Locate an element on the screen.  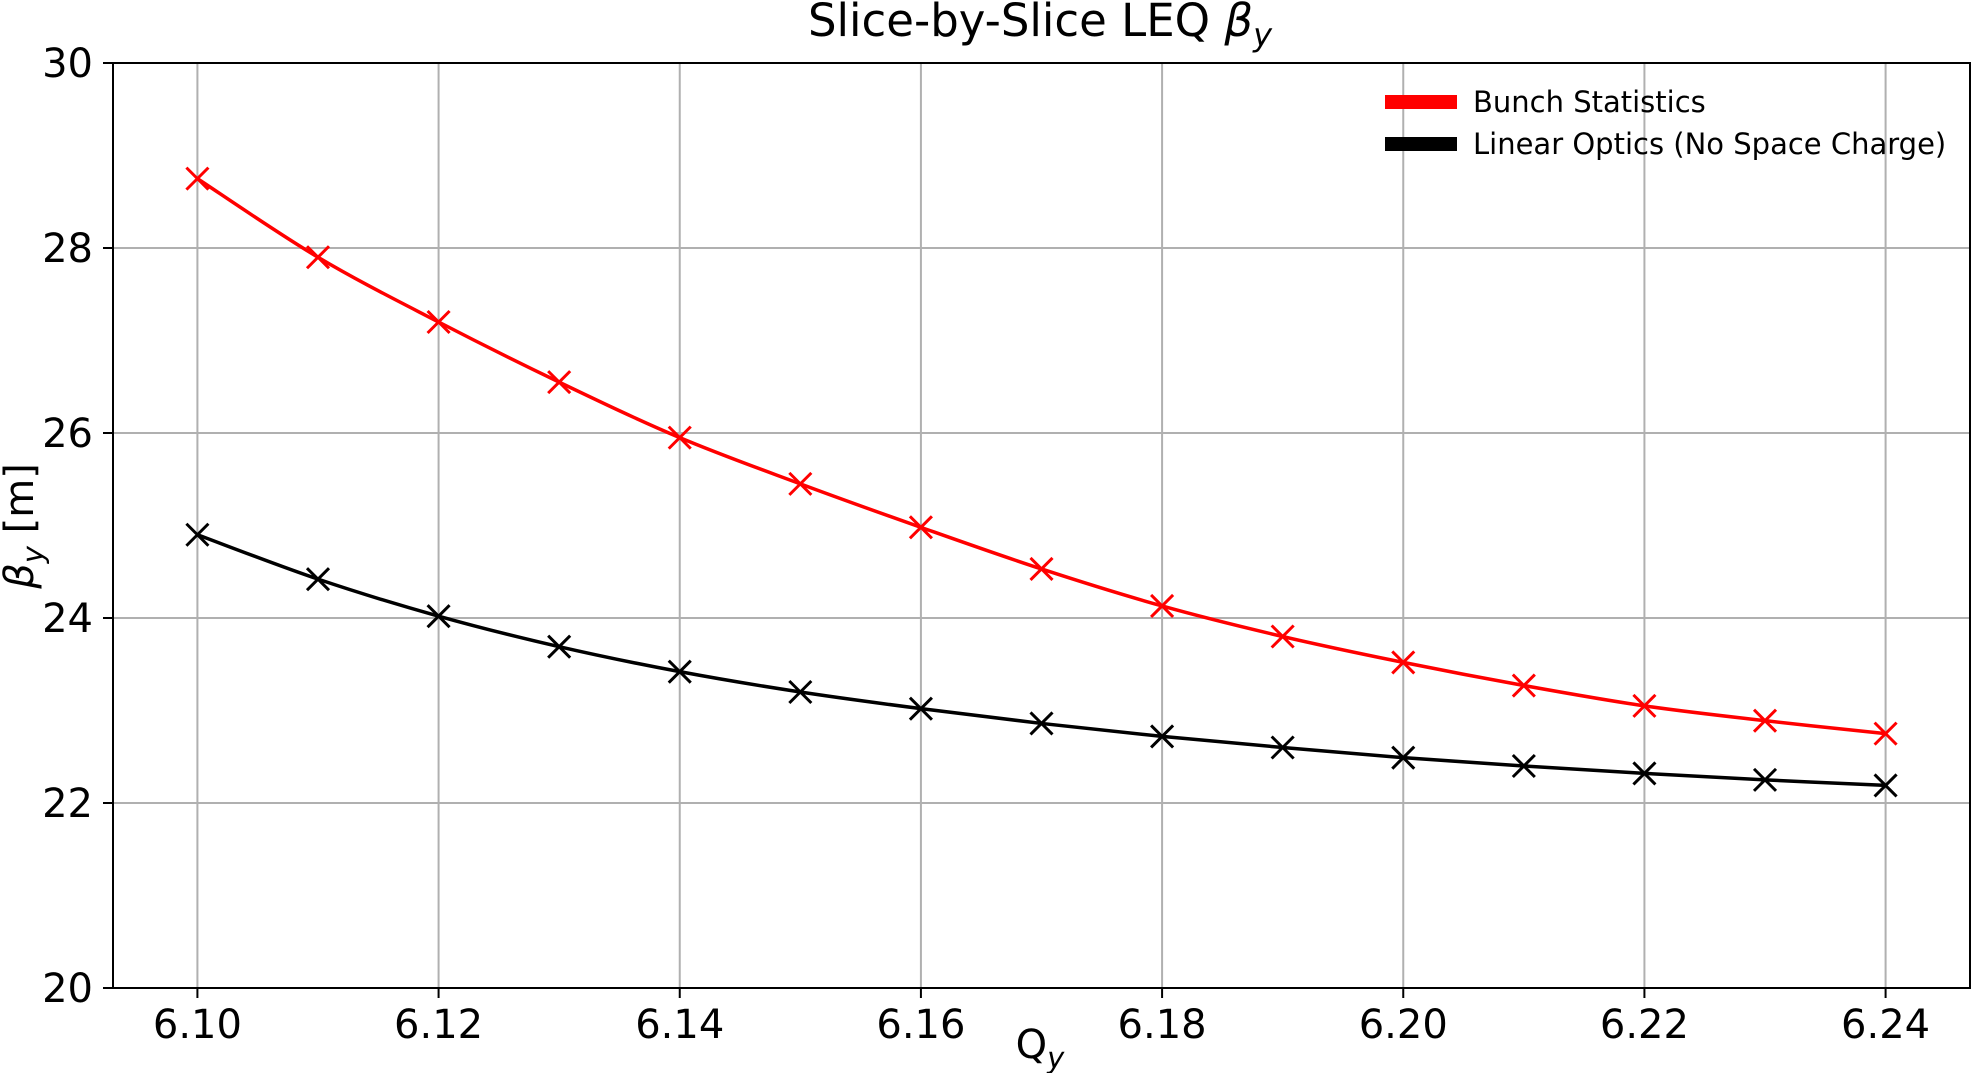
x-axis-label-subscript: y is located at coordinates (1055, 1057).